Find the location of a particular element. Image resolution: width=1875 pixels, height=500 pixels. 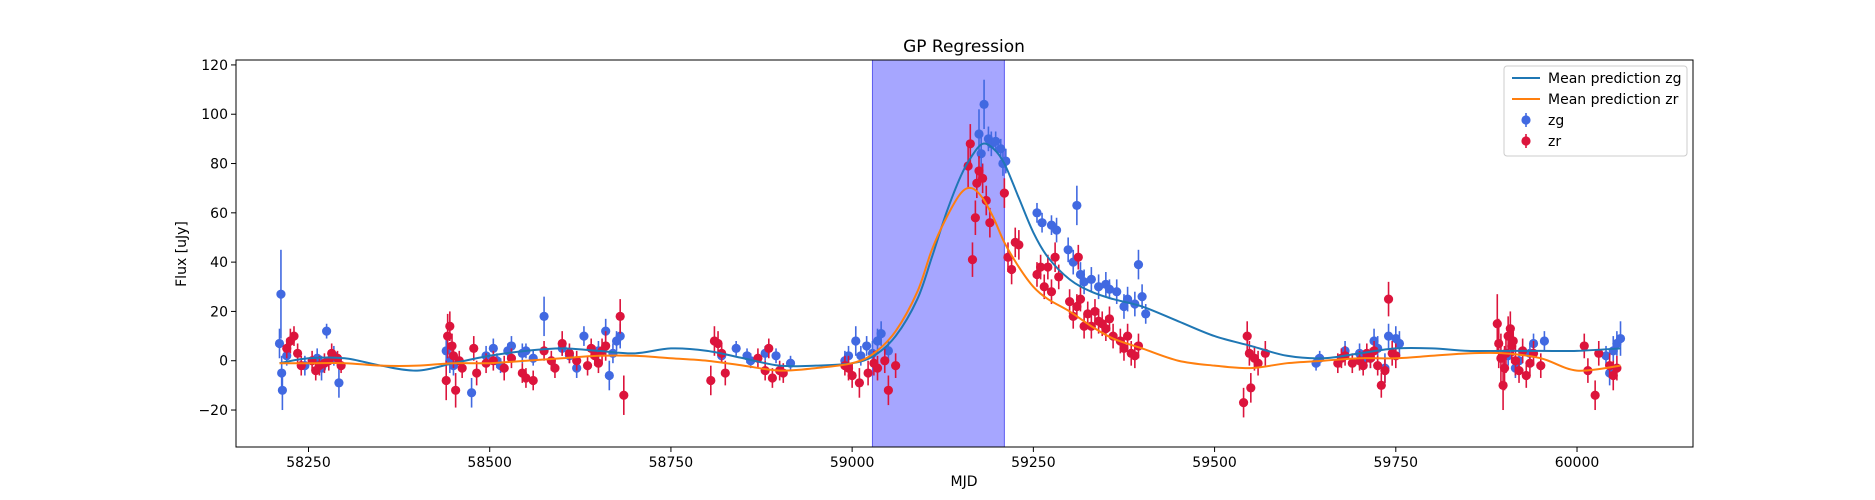

x-tick-label: 59250 is located at coordinates (1033, 463).